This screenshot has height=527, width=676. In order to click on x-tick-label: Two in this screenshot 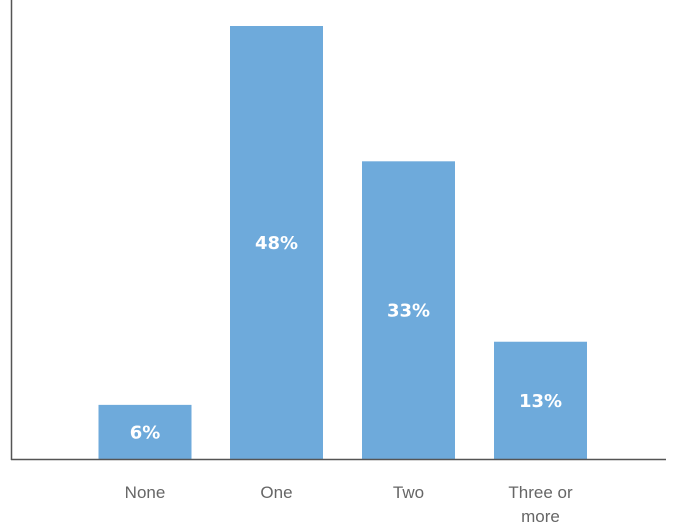, I will do `click(408, 492)`.